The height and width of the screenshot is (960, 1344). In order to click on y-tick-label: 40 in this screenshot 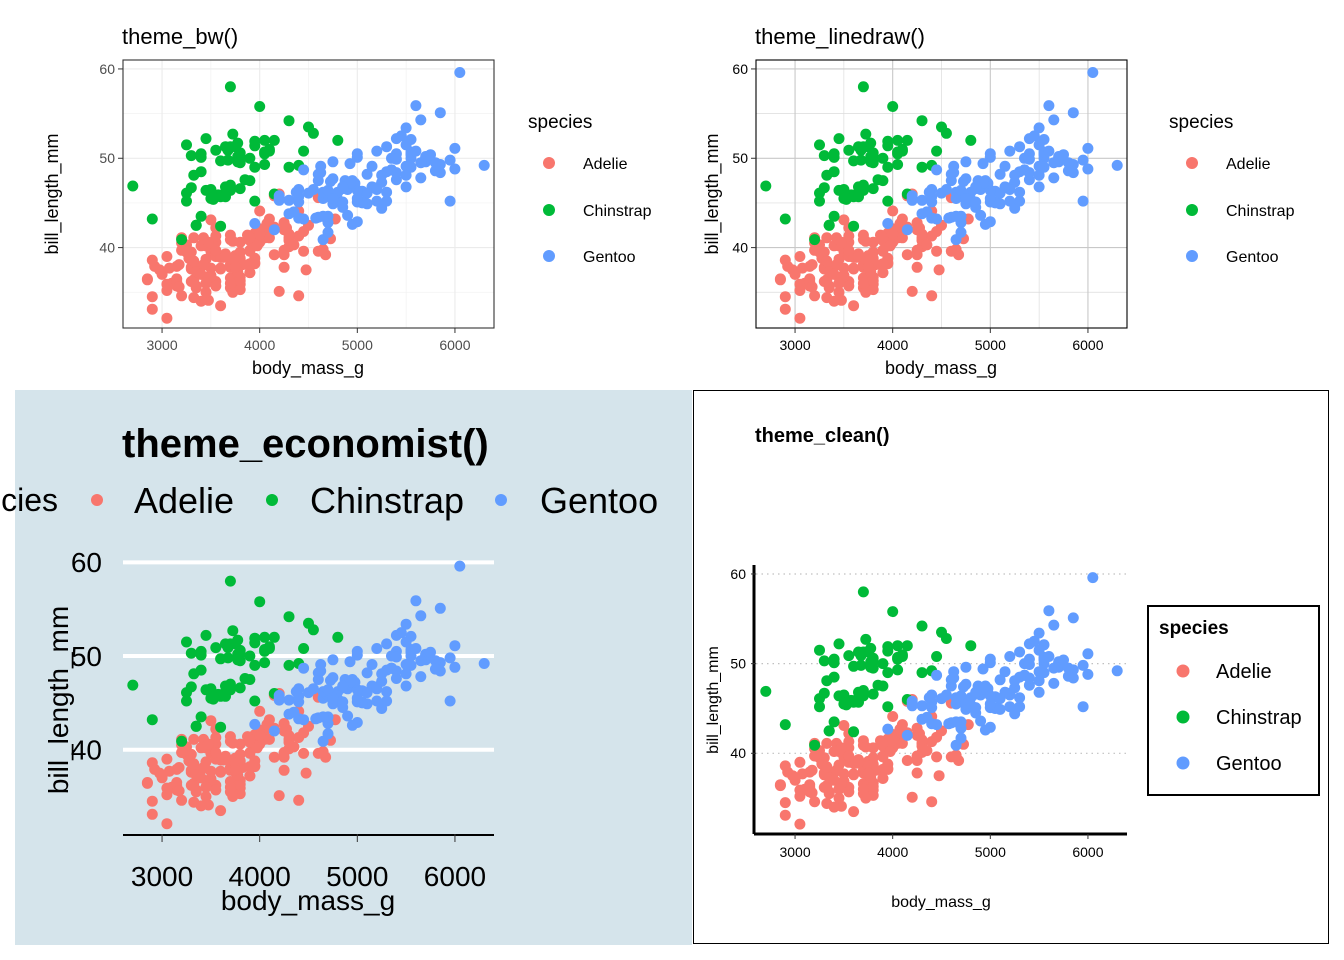, I will do `click(740, 248)`.